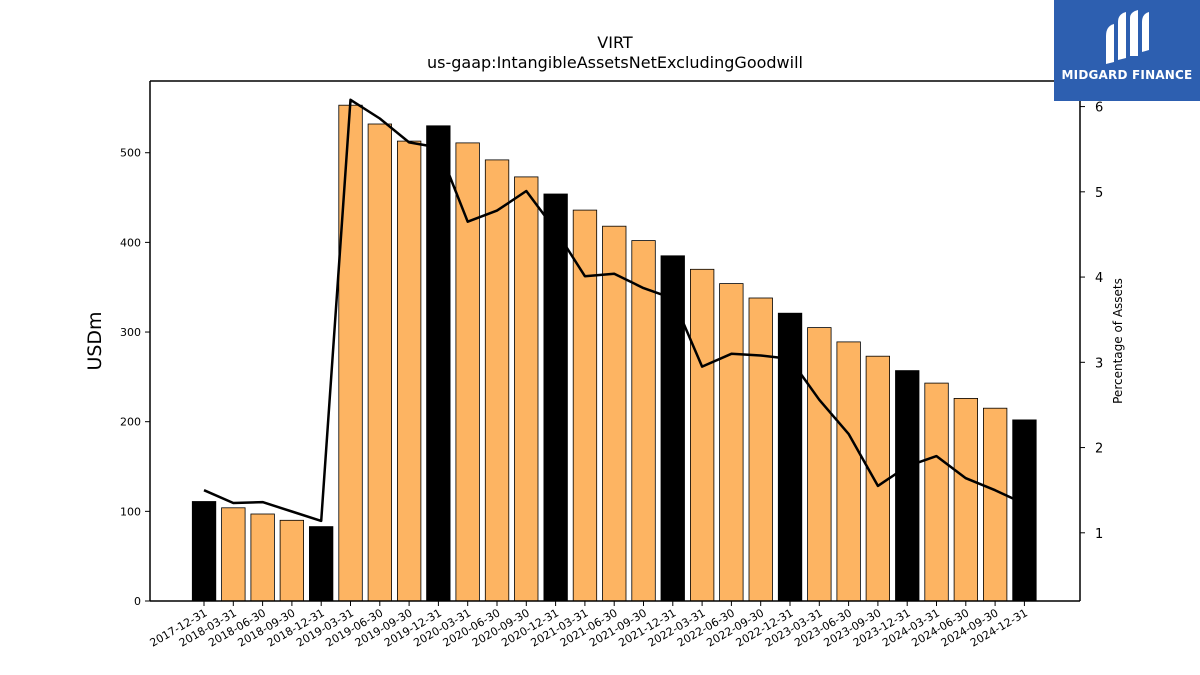 This screenshot has width=1200, height=675. I want to click on logo-text: MIDGARD FINANCE, so click(1127, 75).